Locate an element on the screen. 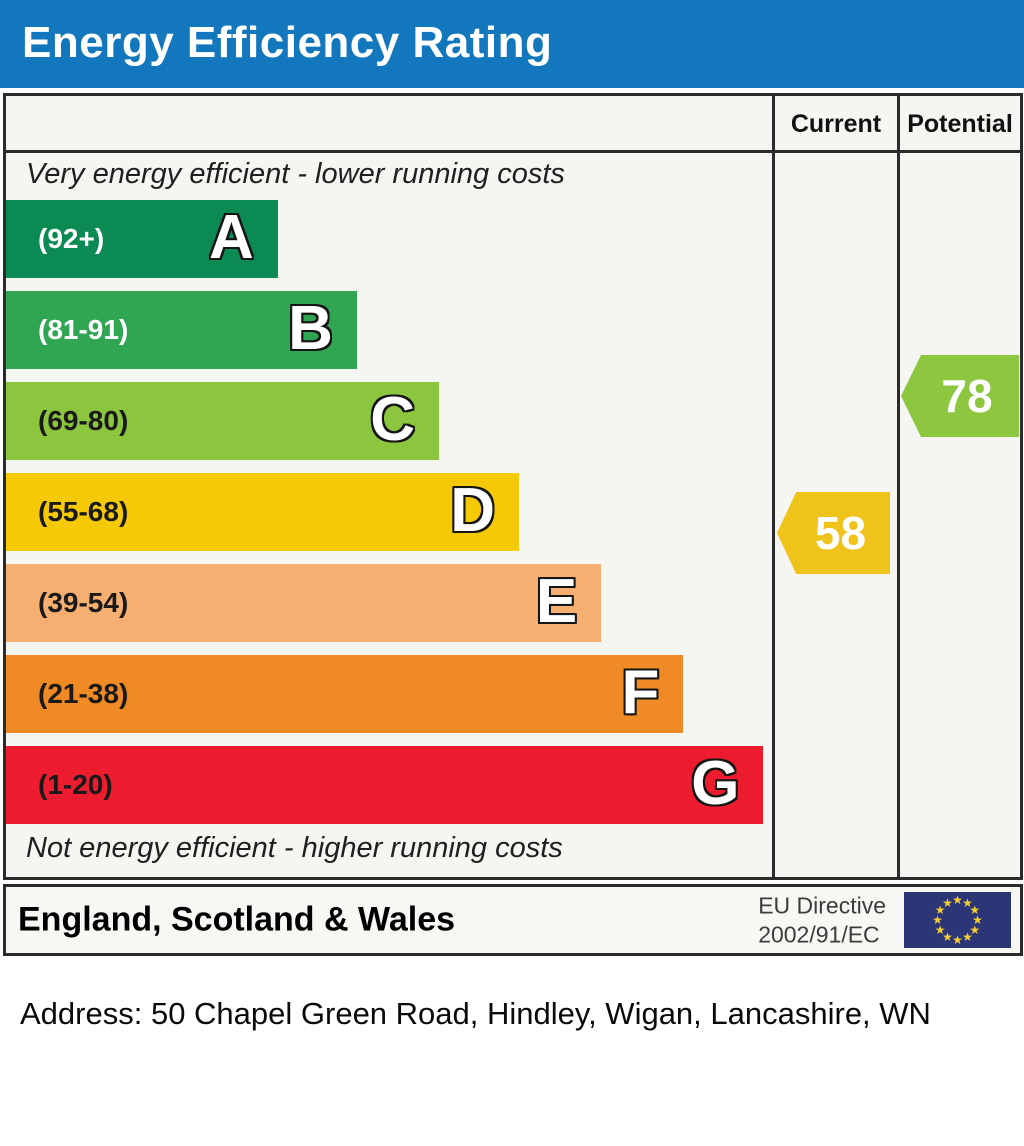 Image resolution: width=1024 pixels, height=1146 pixels. column-header-potential: Potential is located at coordinates (960, 124).